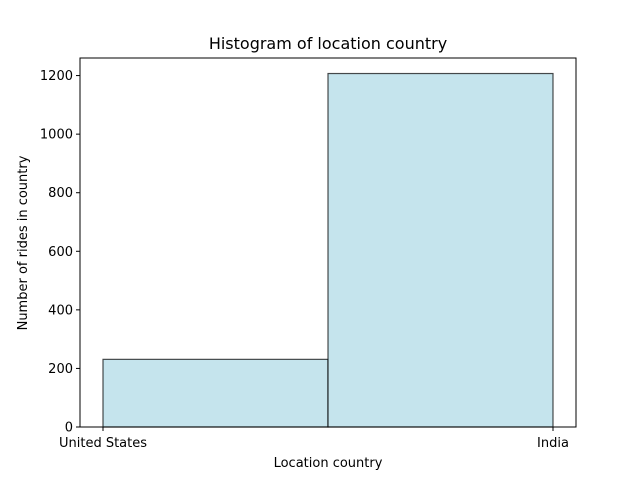  Describe the element at coordinates (60, 310) in the screenshot. I see `y-tick-label: 400` at that location.